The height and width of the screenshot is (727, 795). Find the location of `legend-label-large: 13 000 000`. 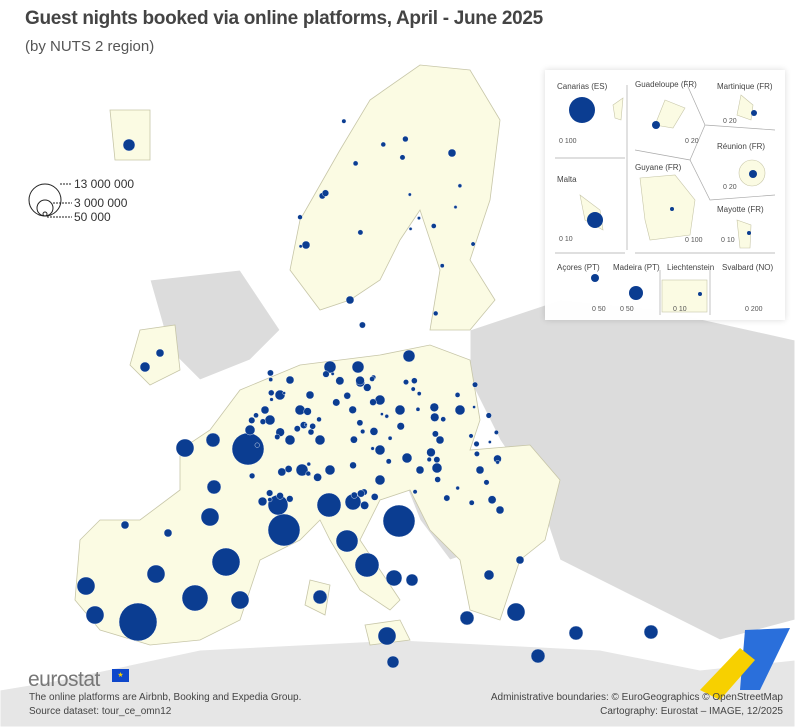

legend-label-large: 13 000 000 is located at coordinates (104, 184).